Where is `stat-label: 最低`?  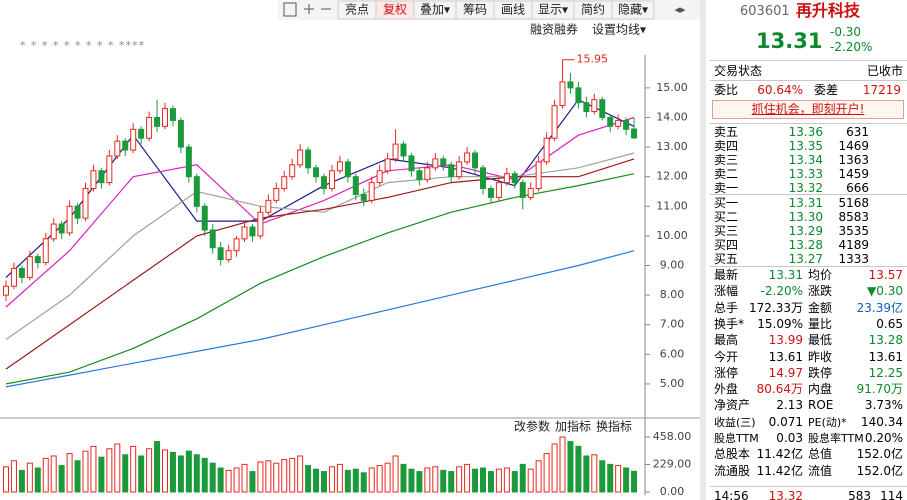
stat-label: 最低 is located at coordinates (820, 340).